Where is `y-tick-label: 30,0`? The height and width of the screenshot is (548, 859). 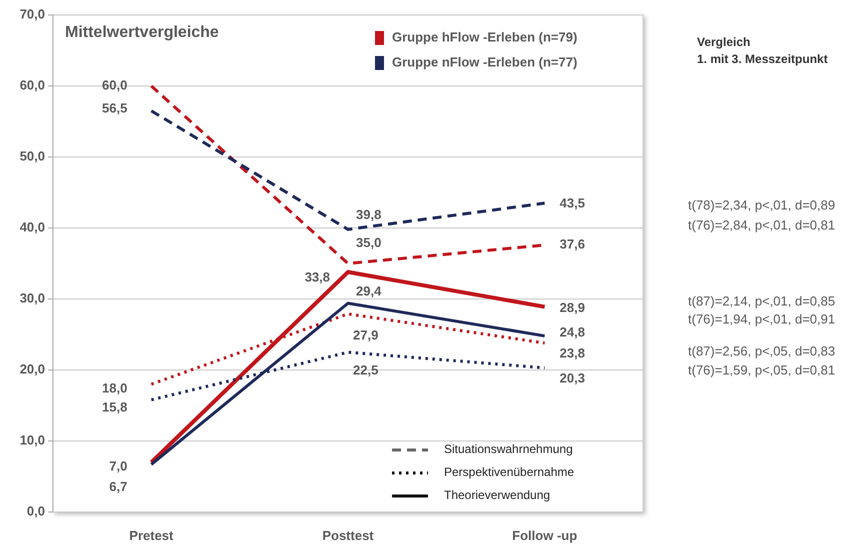 y-tick-label: 30,0 is located at coordinates (32, 298).